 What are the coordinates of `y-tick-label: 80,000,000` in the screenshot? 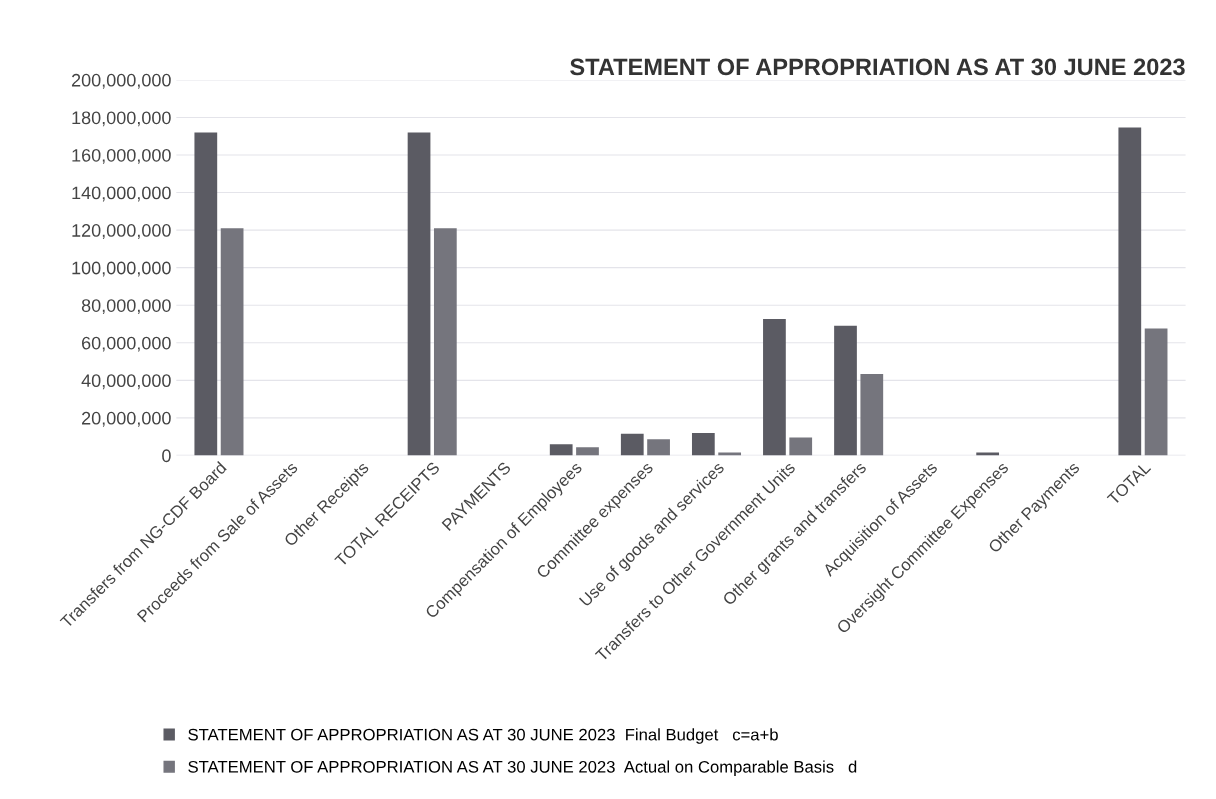 It's located at (126, 307).